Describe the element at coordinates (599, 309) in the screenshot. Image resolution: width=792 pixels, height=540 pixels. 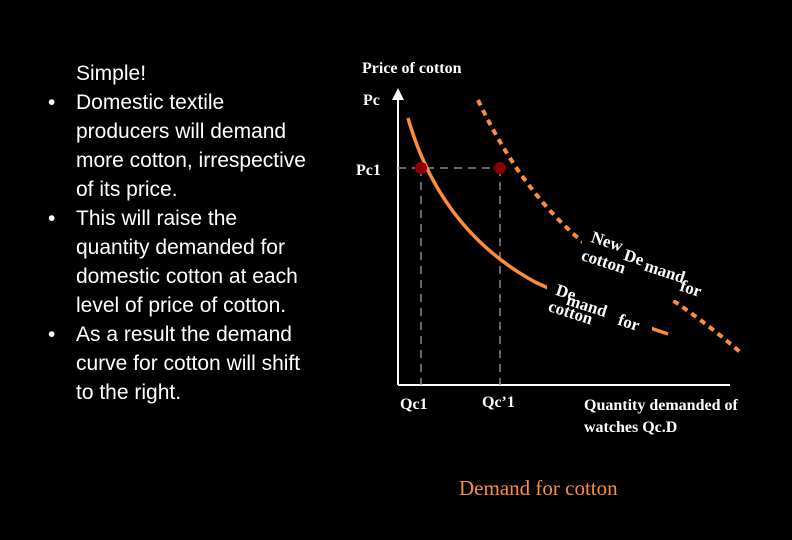
I see `old-curve-label-bg` at that location.